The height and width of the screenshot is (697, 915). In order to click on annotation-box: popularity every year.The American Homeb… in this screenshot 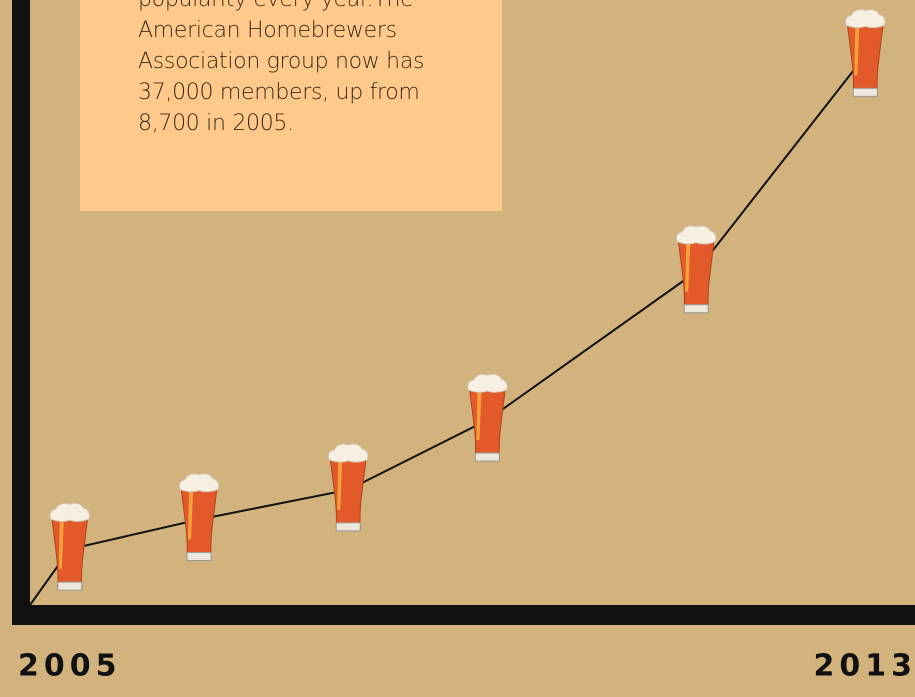, I will do `click(291, 105)`.